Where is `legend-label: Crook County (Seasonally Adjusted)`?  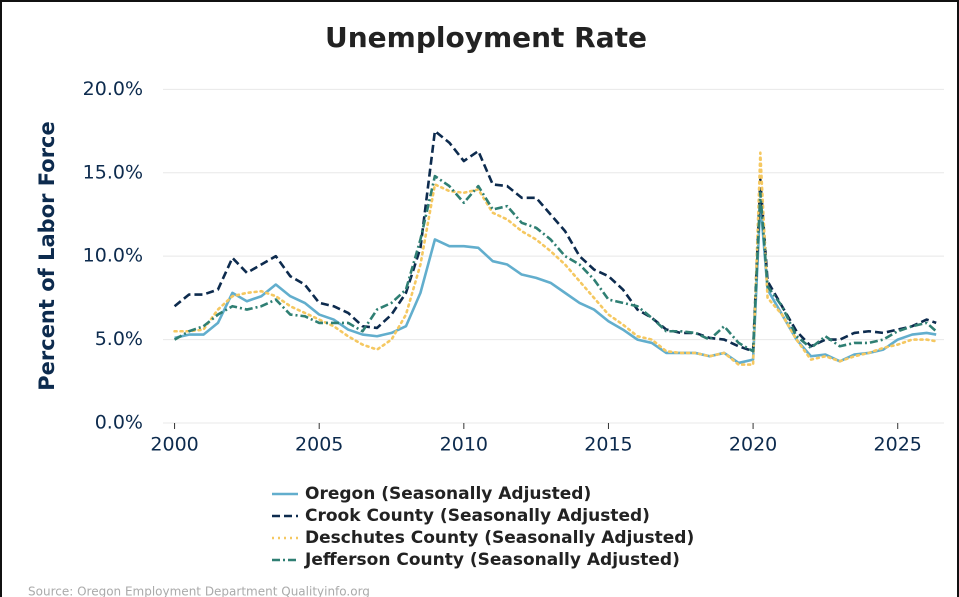 legend-label: Crook County (Seasonally Adjusted) is located at coordinates (477, 516).